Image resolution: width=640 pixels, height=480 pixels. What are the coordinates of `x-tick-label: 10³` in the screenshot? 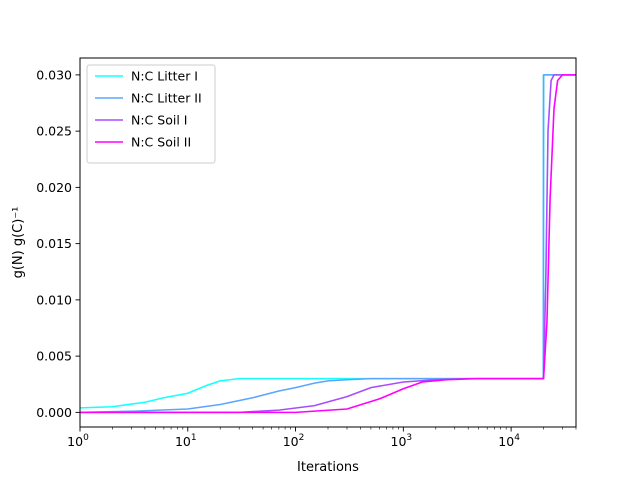 It's located at (402, 441).